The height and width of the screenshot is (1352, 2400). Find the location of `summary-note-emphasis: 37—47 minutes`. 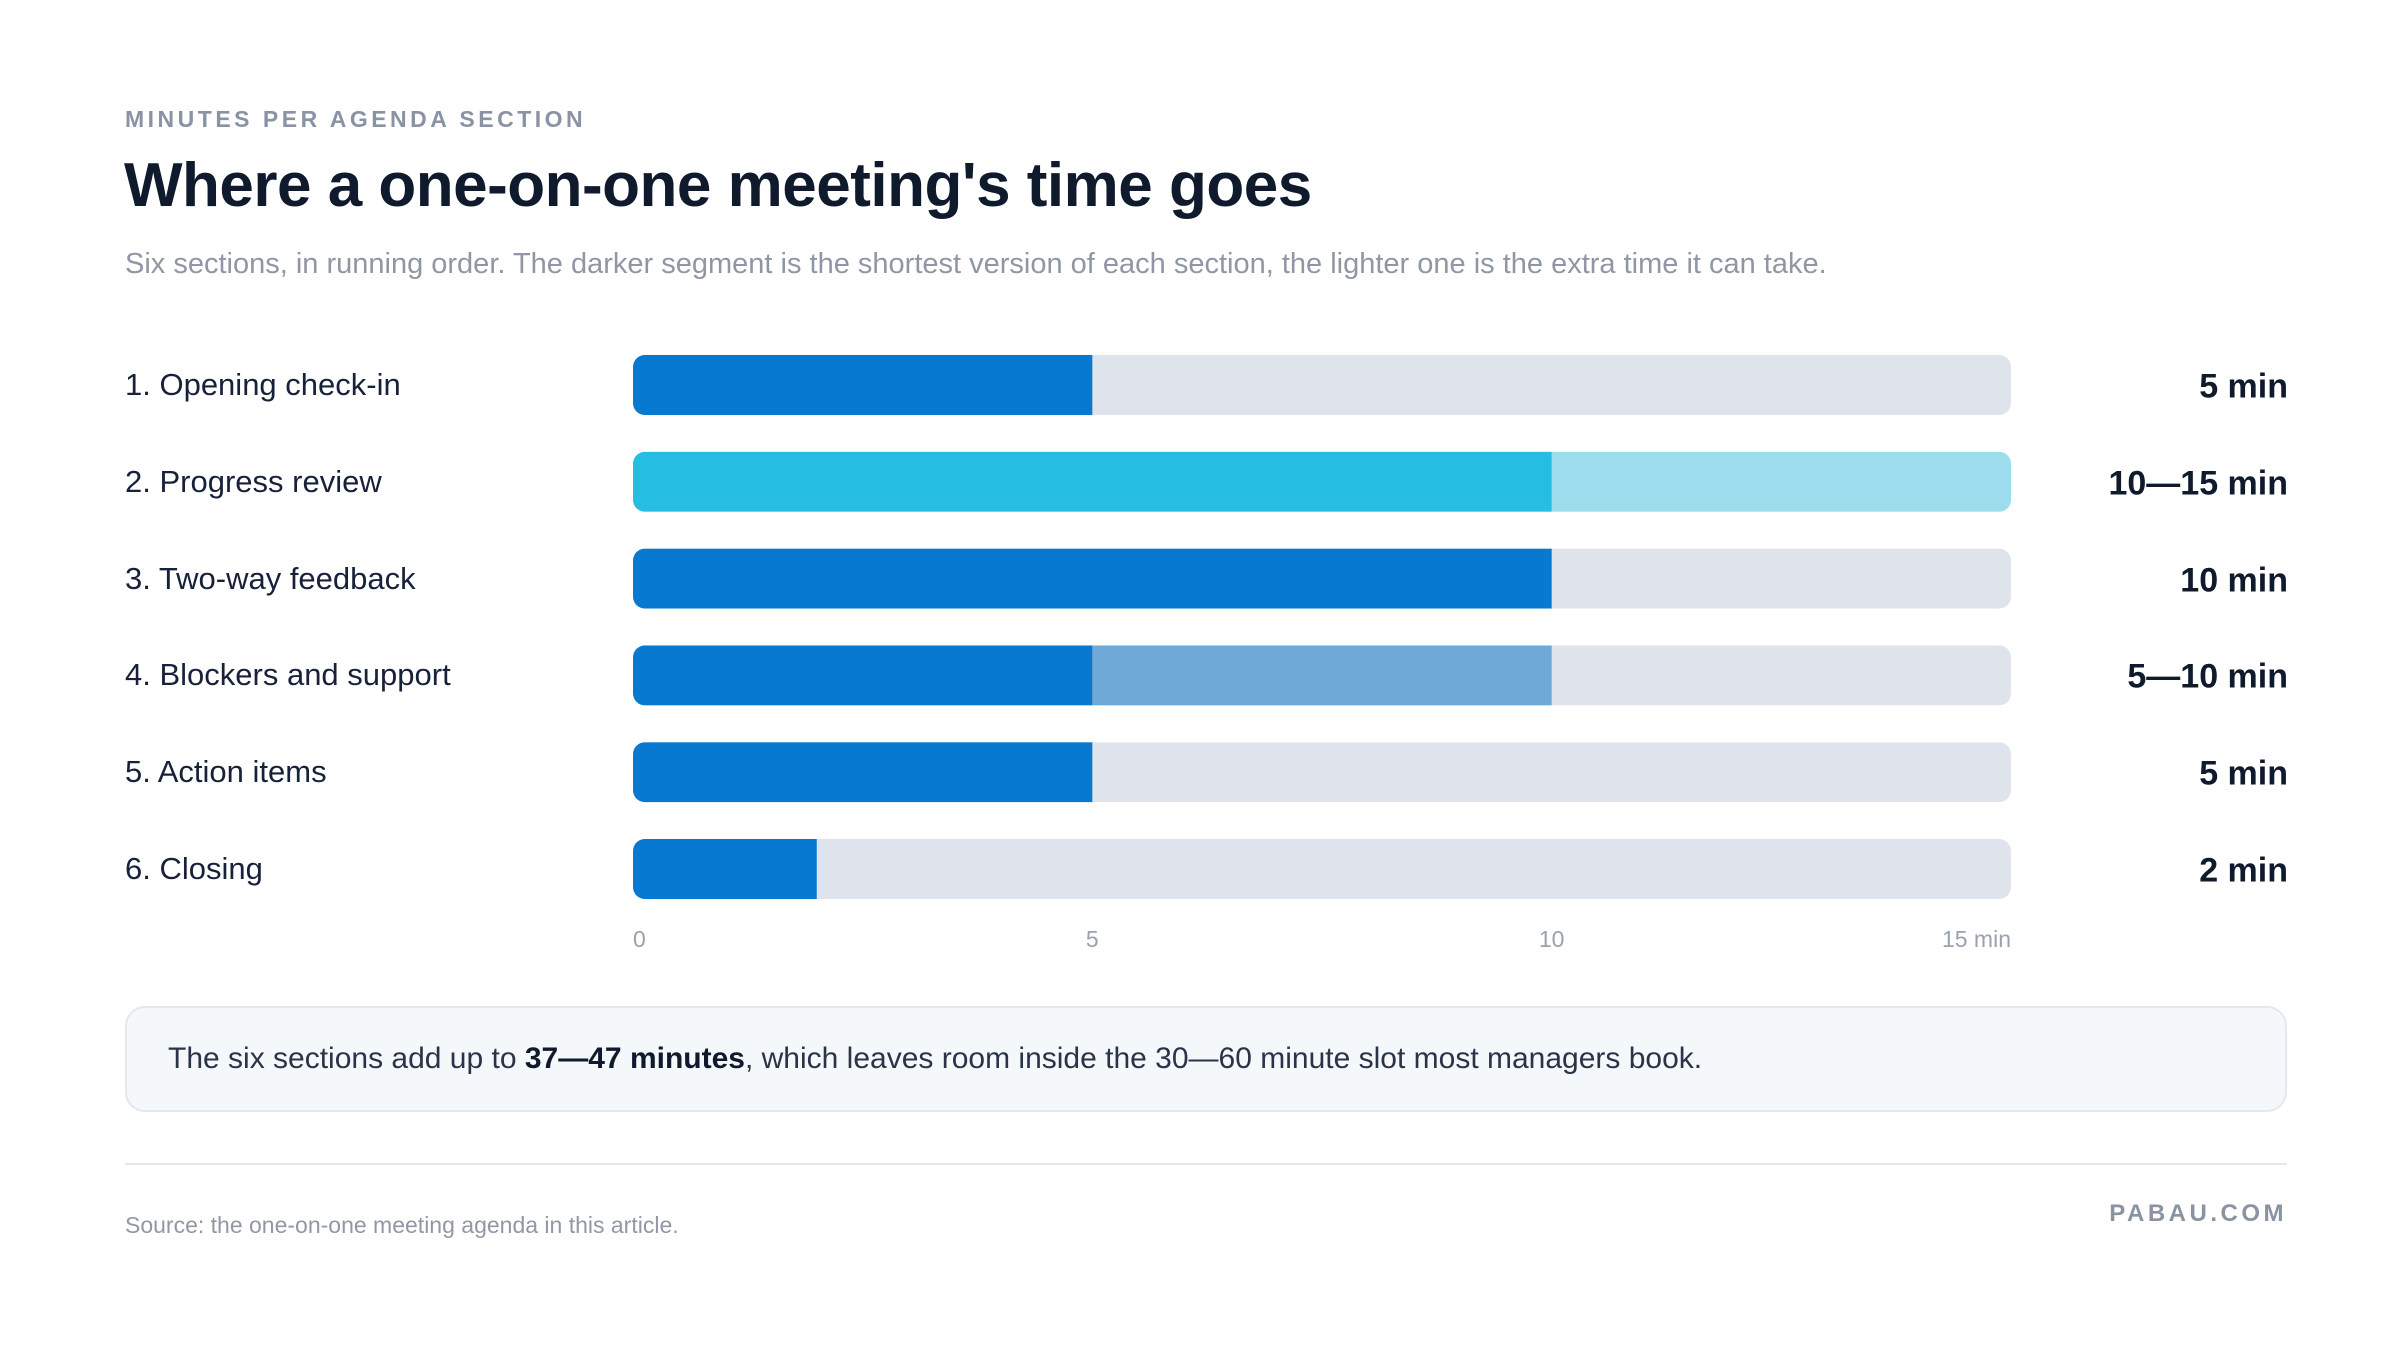

summary-note-emphasis: 37—47 minutes is located at coordinates (634, 1058).